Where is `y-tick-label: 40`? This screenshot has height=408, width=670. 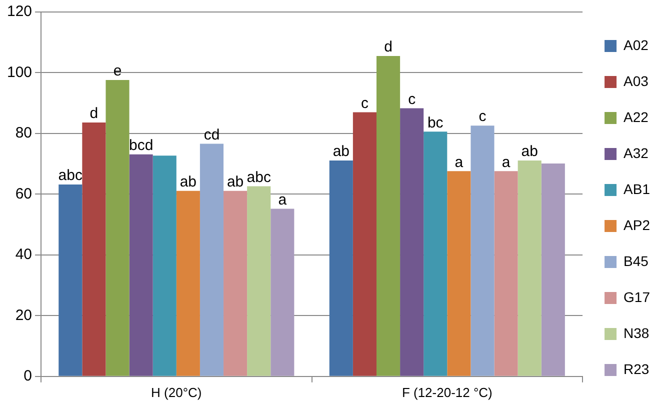
y-tick-label: 40 is located at coordinates (23, 255).